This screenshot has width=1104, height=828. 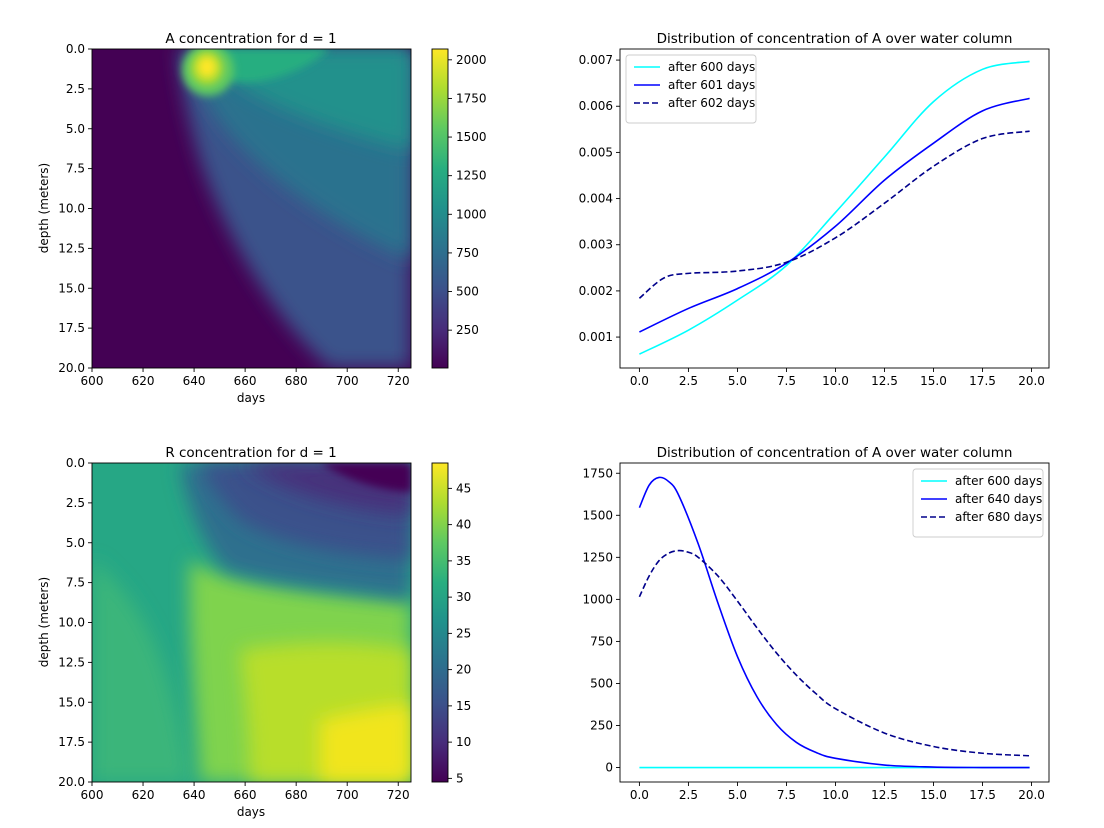 What do you see at coordinates (71, 662) in the screenshot?
I see `heatmap-r-ytick-label: 12.5` at bounding box center [71, 662].